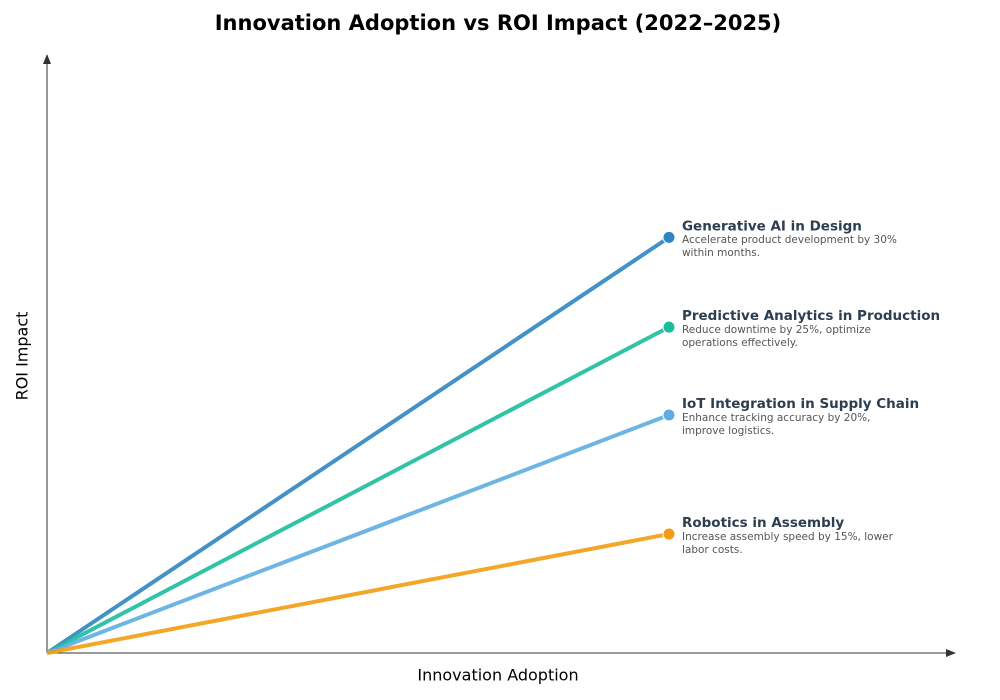 This screenshot has width=1000, height=700. Describe the element at coordinates (811, 316) in the screenshot. I see `annotation-title: Predictive Analytics in Production` at that location.